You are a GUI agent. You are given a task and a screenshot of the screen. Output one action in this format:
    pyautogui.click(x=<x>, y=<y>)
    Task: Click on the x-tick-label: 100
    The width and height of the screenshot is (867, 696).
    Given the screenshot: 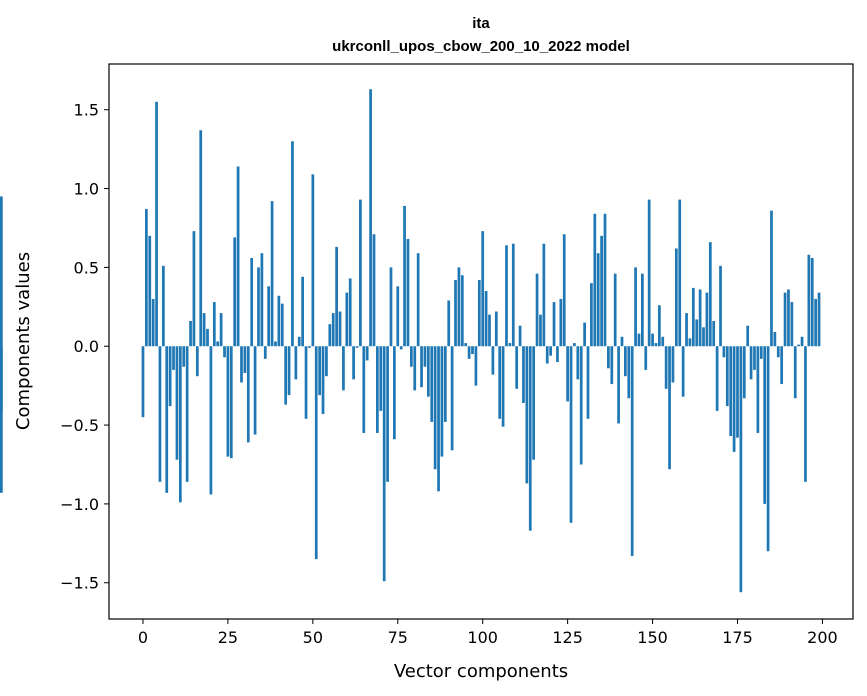 What is the action you would take?
    pyautogui.click(x=482, y=637)
    